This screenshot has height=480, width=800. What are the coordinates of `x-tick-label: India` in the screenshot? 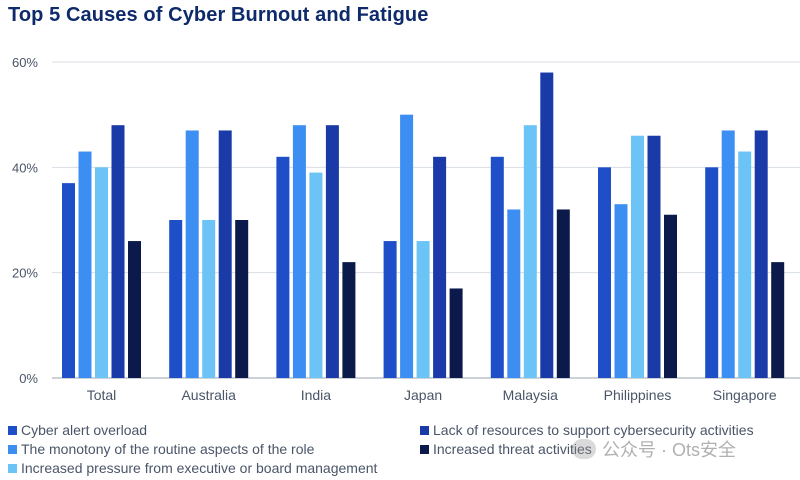 It's located at (316, 395).